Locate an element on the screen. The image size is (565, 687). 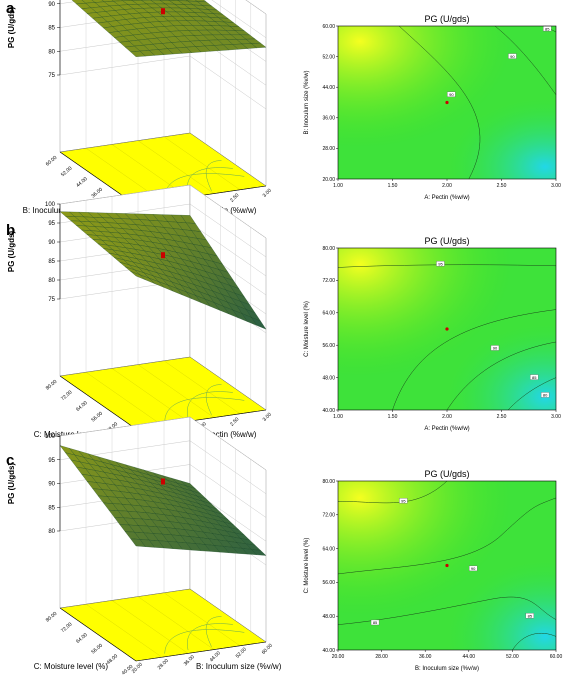
panel-letter-a: a is located at coordinates (10, 8).